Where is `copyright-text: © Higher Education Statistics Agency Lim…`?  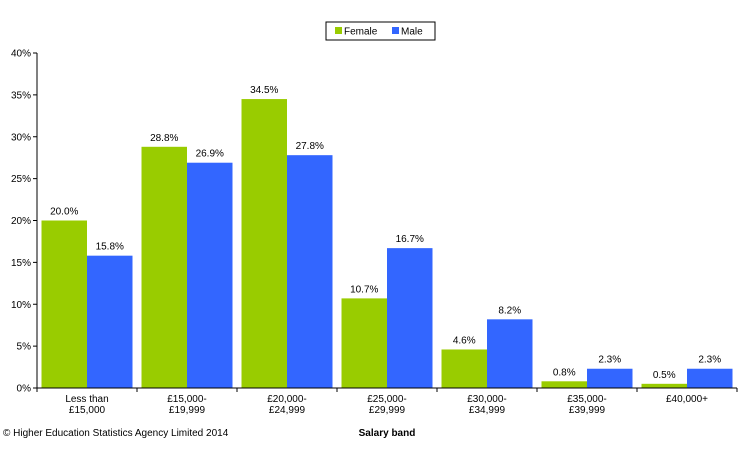
copyright-text: © Higher Education Statistics Agency Lim… is located at coordinates (116, 433).